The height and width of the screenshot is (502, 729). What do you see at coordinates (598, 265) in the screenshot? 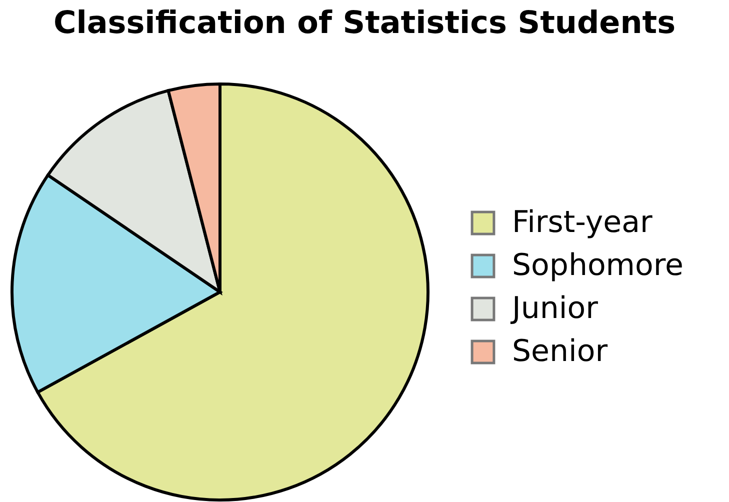
I see `legend-label: Sophomore` at bounding box center [598, 265].